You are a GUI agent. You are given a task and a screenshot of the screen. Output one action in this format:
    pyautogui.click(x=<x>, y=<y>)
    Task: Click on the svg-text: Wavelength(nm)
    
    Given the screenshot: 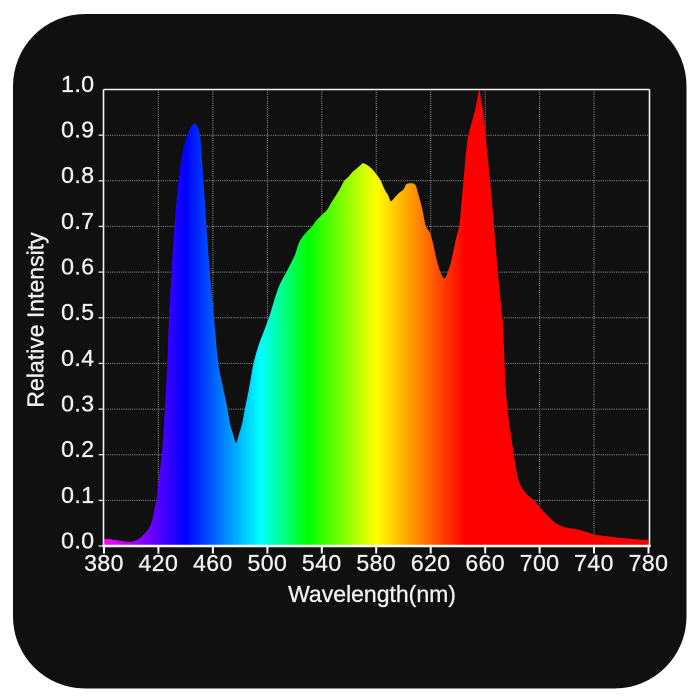 What is the action you would take?
    pyautogui.click(x=372, y=594)
    